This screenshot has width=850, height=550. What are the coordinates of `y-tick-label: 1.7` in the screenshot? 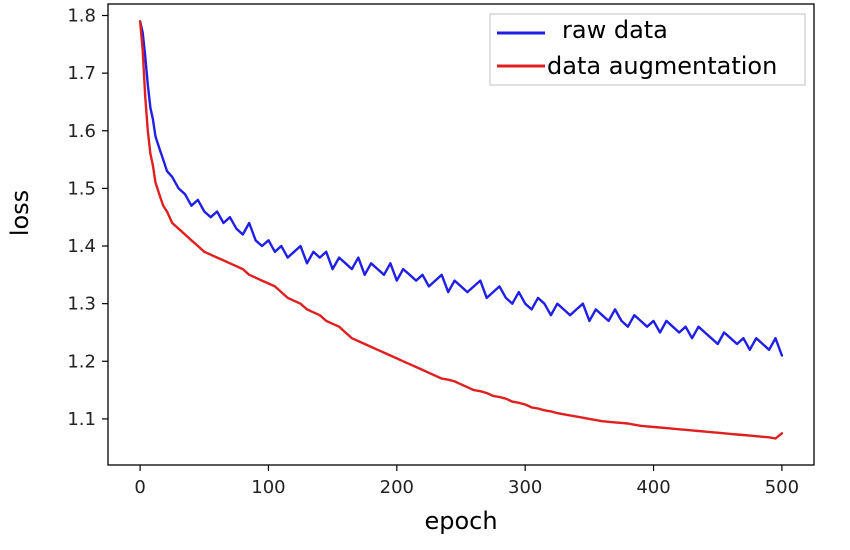 It's located at (81, 73).